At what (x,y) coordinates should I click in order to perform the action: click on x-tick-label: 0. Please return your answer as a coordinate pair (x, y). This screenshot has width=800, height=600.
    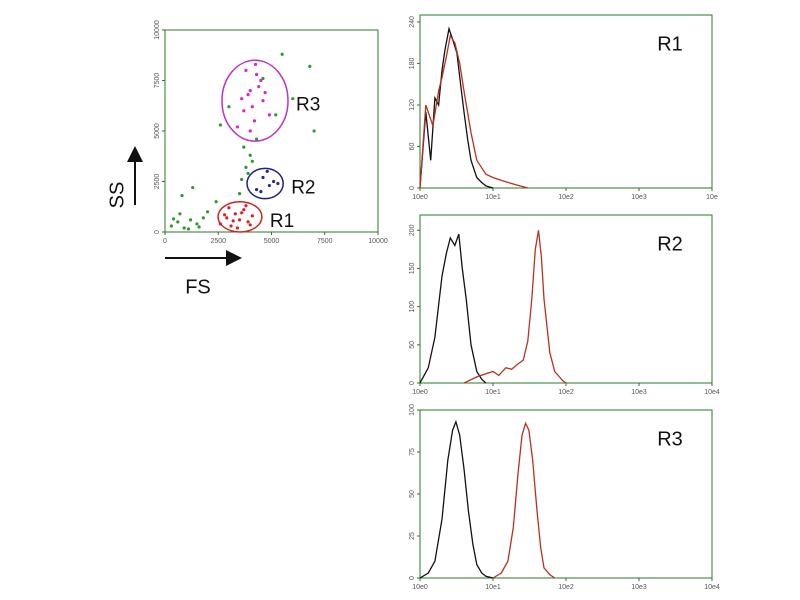
    Looking at the image, I should click on (165, 241).